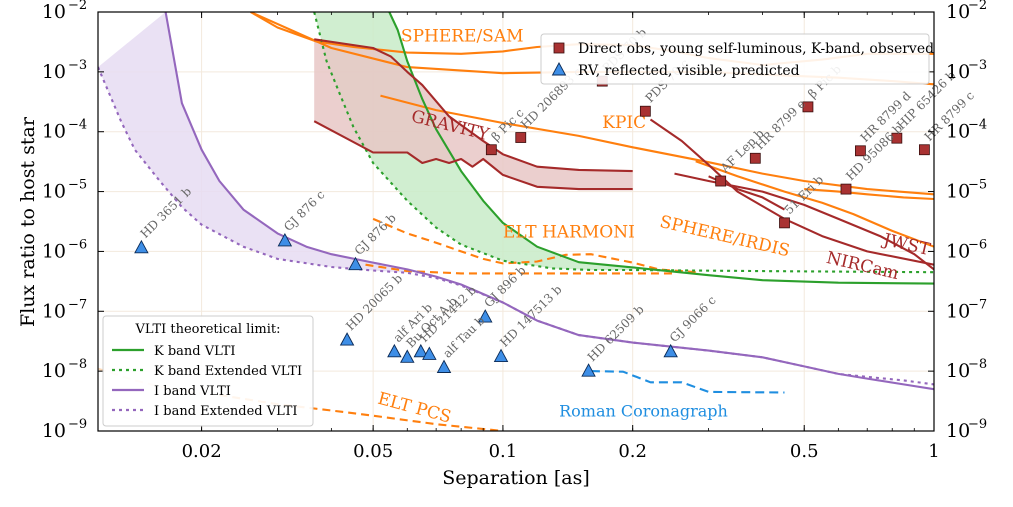 This screenshot has height=507, width=1013. Describe the element at coordinates (195, 351) in the screenshot. I see `legend-label-k-band-vlti: K band VLTI` at that location.